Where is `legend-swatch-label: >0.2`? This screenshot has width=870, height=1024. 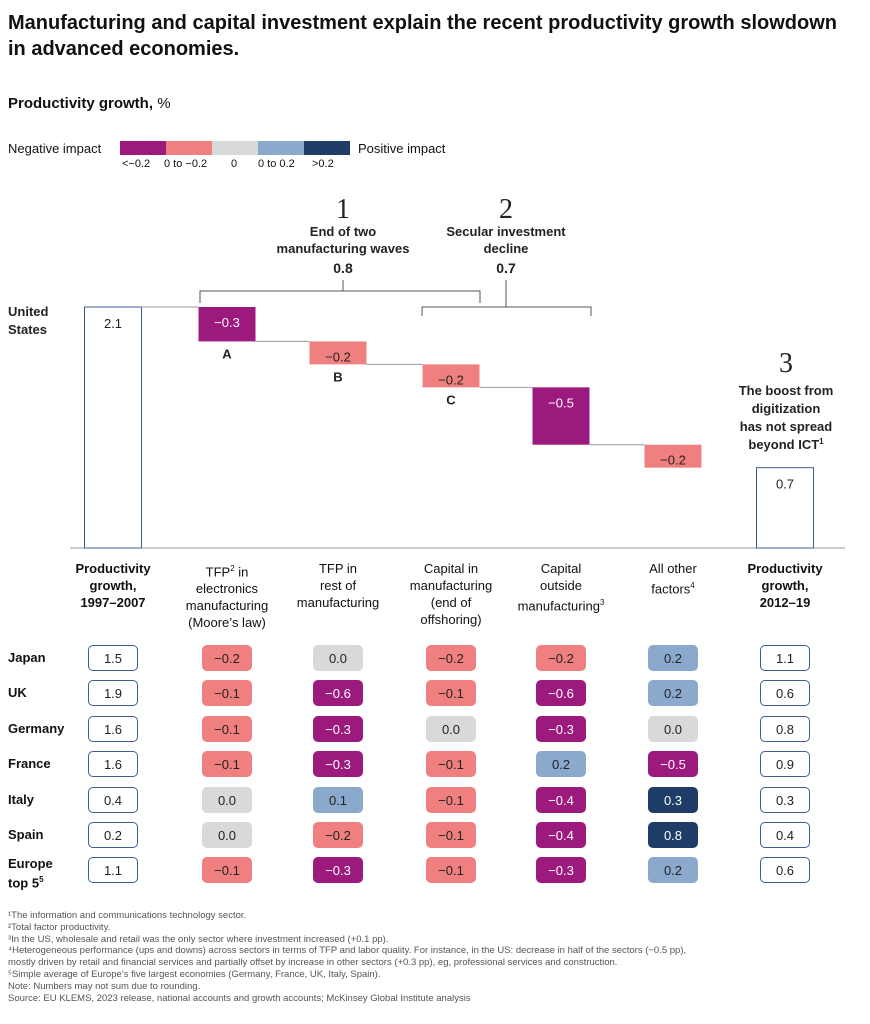 legend-swatch-label: >0.2 is located at coordinates (323, 164).